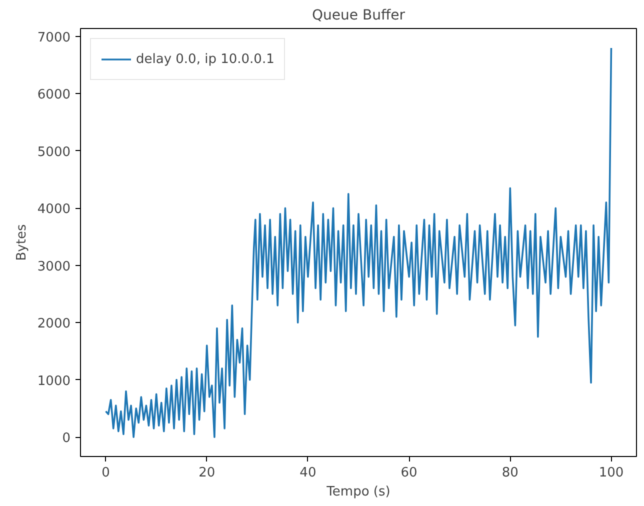 This screenshot has height=506, width=644. What do you see at coordinates (54, 152) in the screenshot?
I see `y-tick-label: 5000` at bounding box center [54, 152].